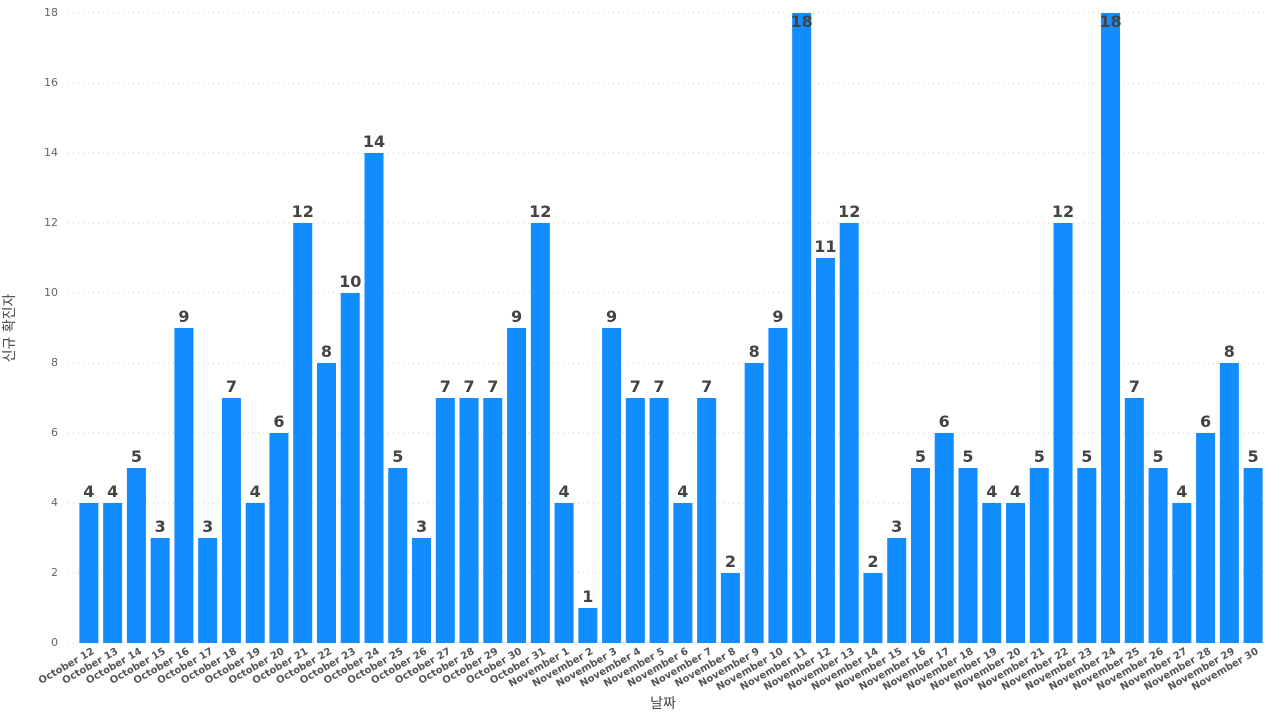 This screenshot has width=1272, height=715. I want to click on y-tick-label: 10, so click(51, 292).